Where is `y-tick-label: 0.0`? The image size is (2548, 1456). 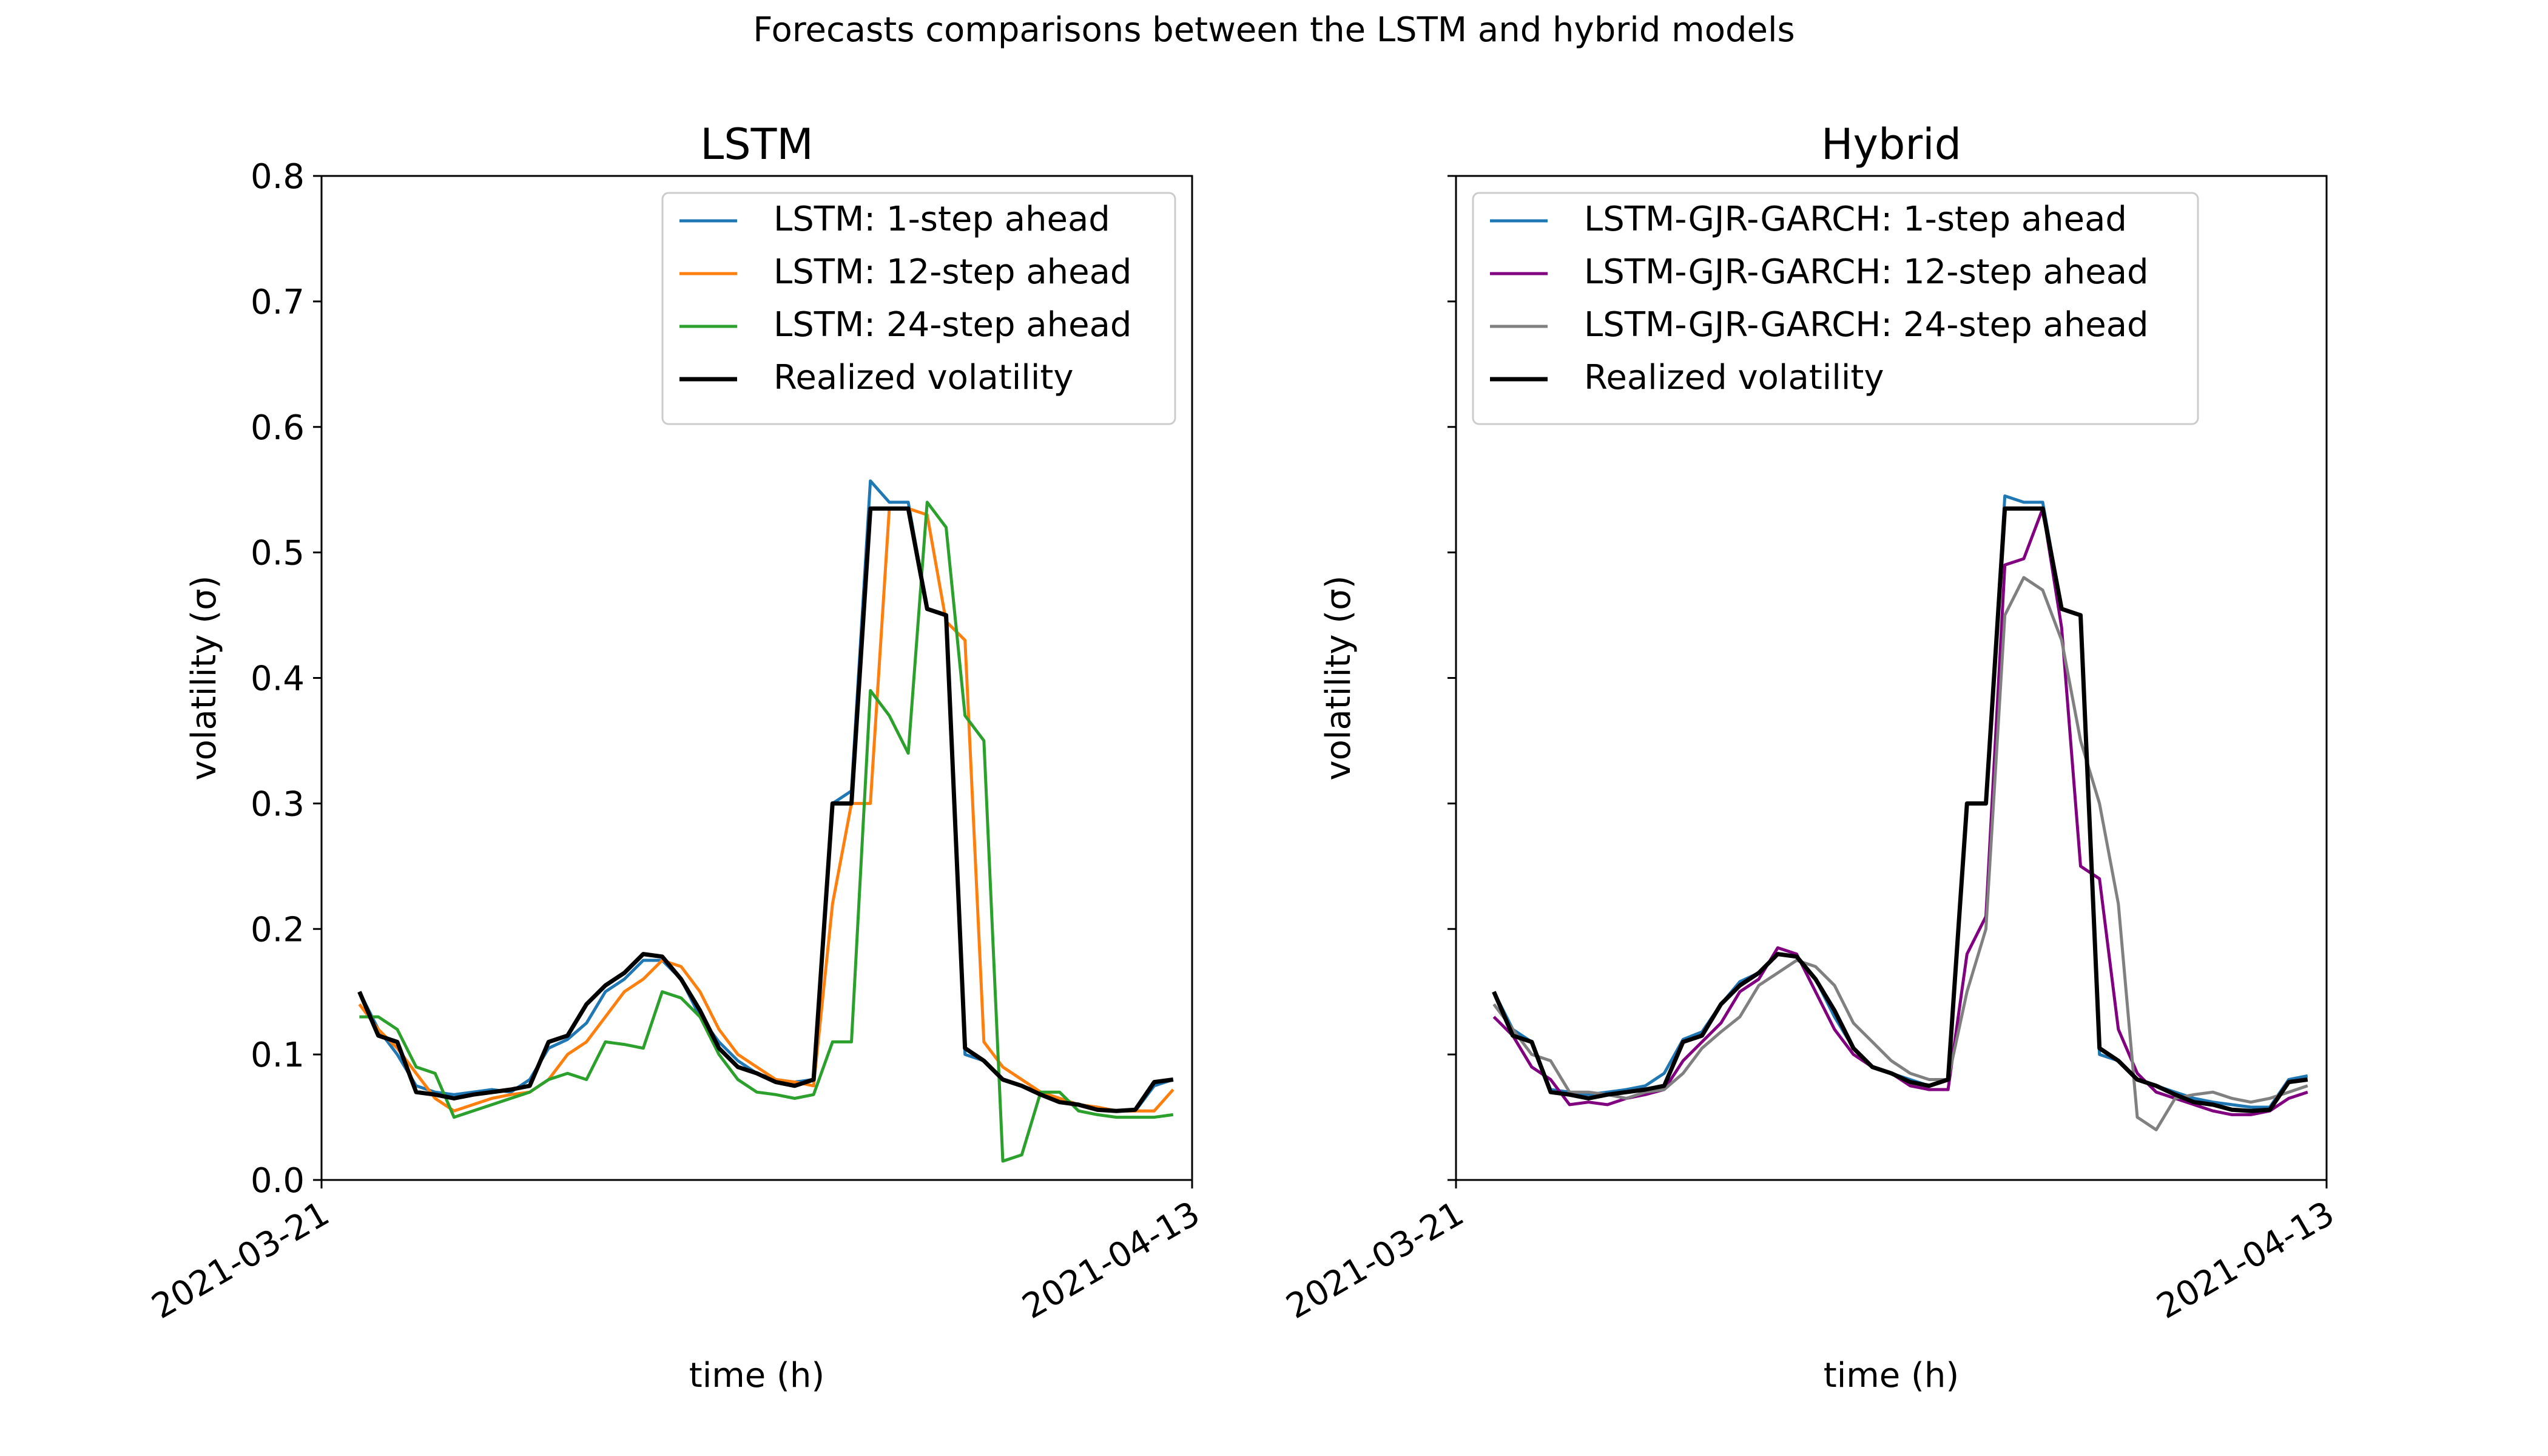
y-tick-label: 0.0 is located at coordinates (278, 1181).